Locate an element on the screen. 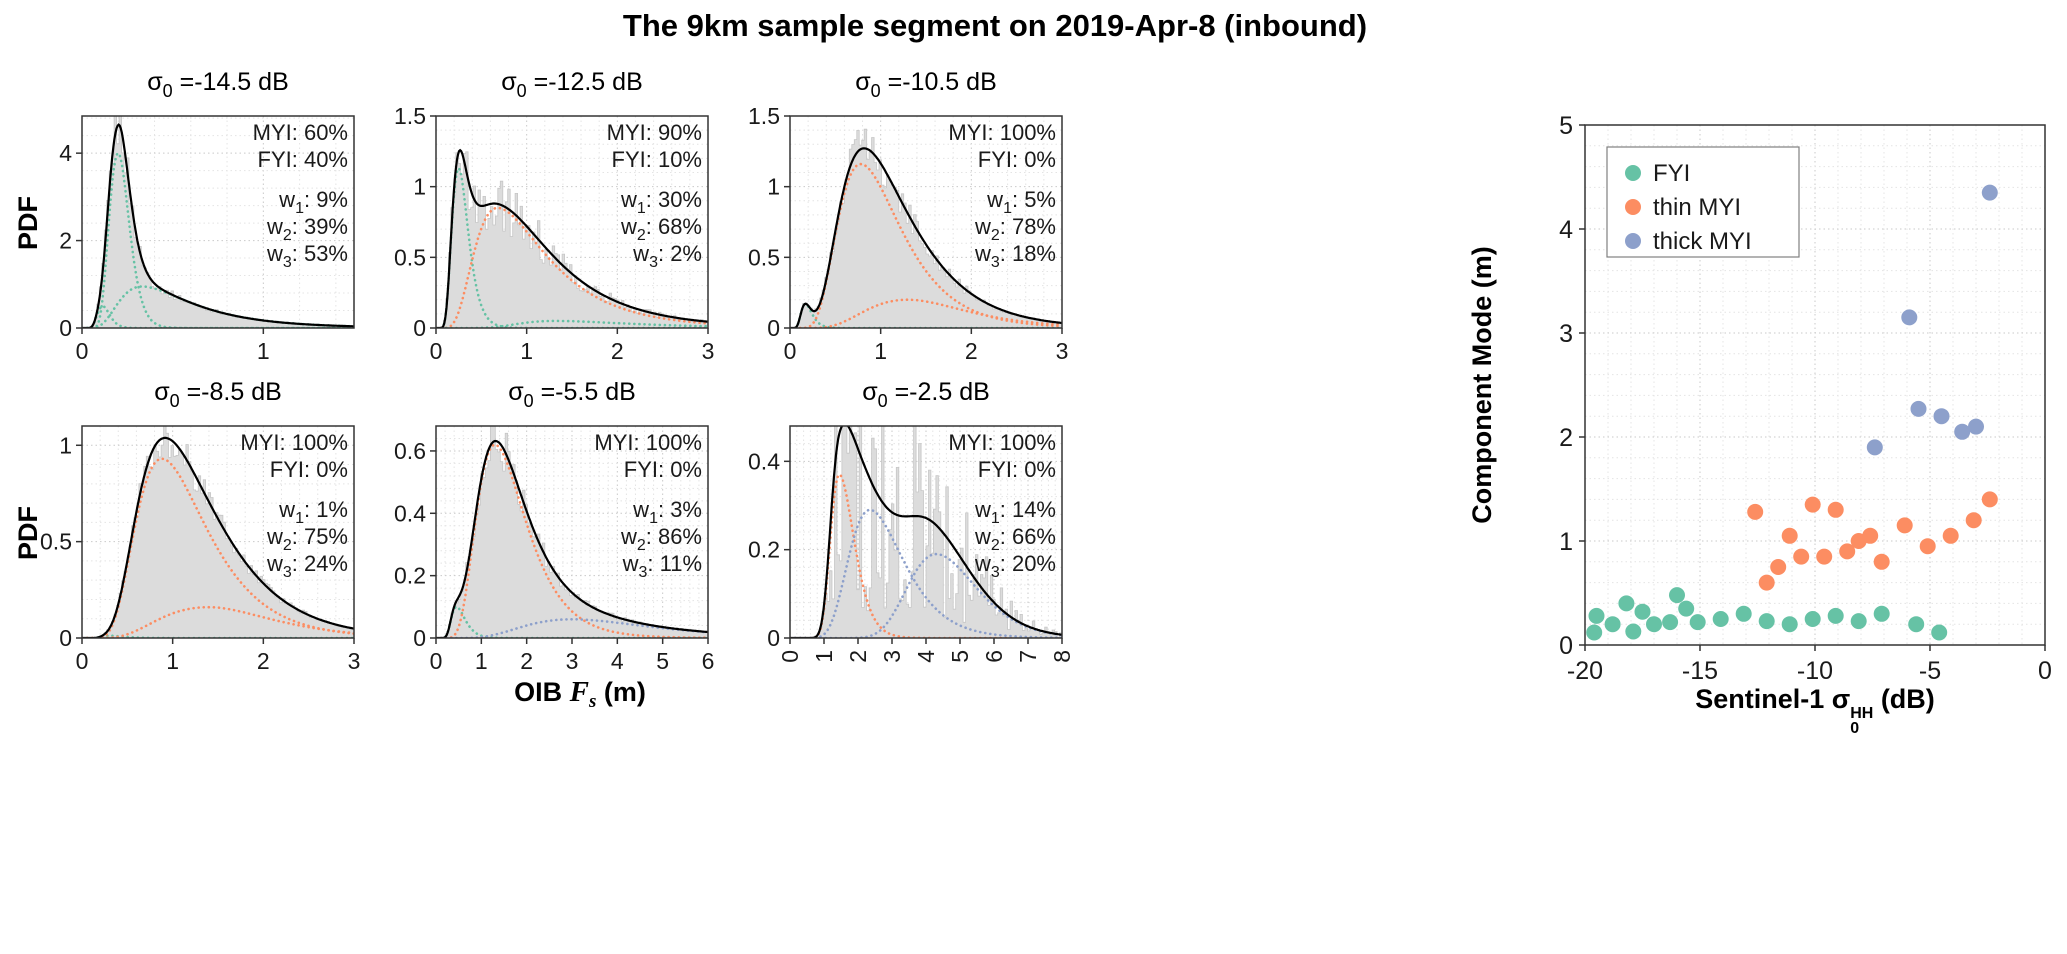 This screenshot has height=954, width=2067. annotation-w2: w2: 68% is located at coordinates (661, 229).